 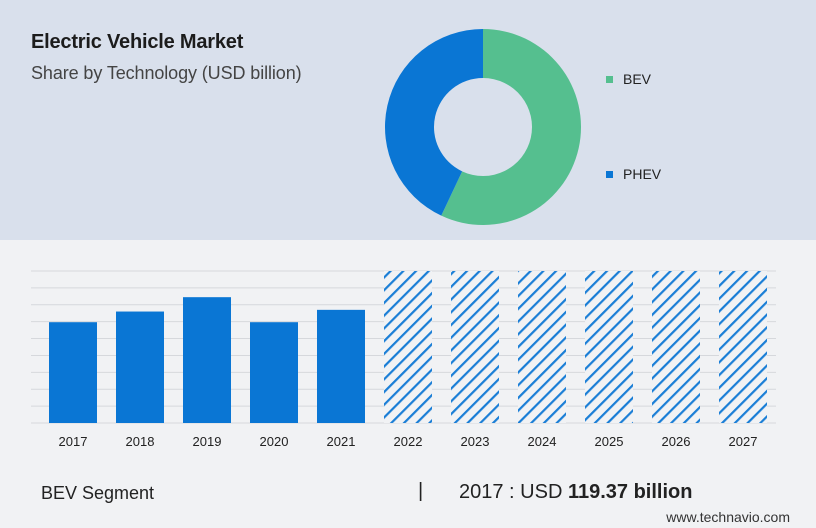 What do you see at coordinates (475, 441) in the screenshot?
I see `x-tick-2023: 2023` at bounding box center [475, 441].